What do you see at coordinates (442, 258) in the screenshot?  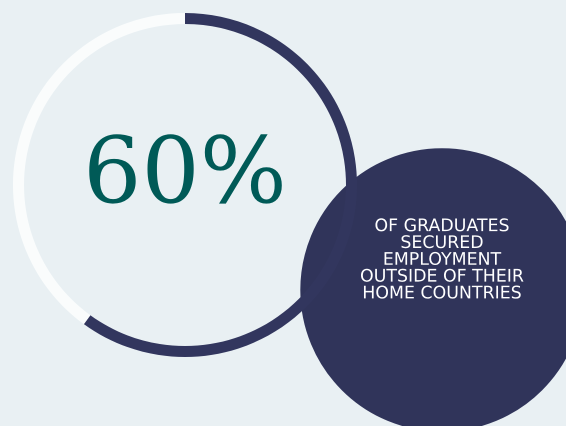 I see `text: OF GRADUATES SECURED EMPLOYMENT OUTSIDE OF THEIR HOME COUNTRIES` at bounding box center [442, 258].